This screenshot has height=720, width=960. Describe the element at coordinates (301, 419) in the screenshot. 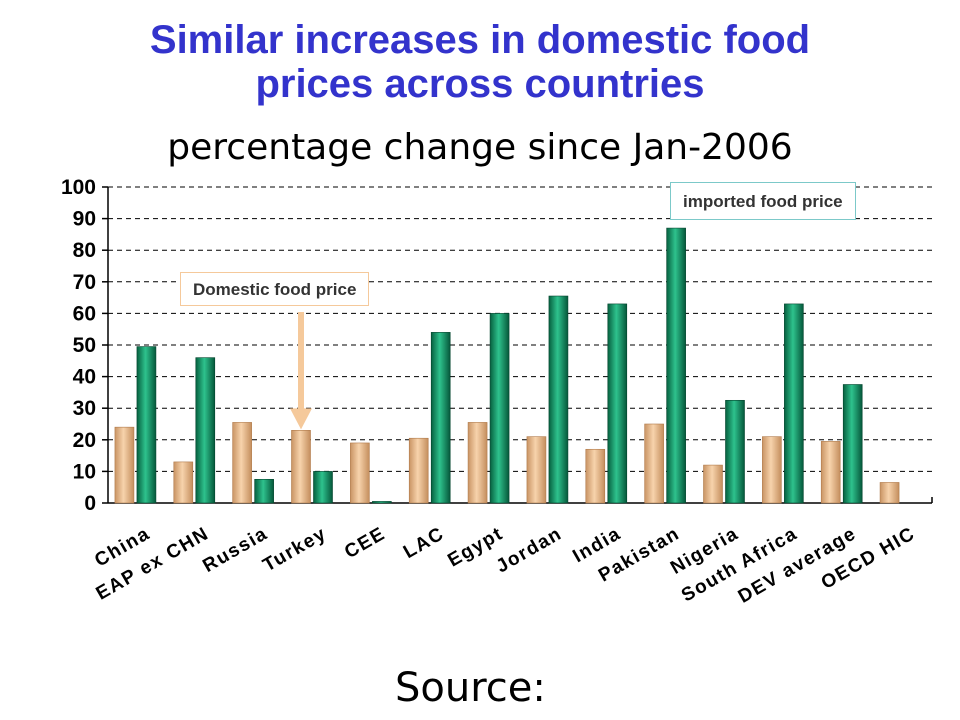

I see `arrow-head` at that location.